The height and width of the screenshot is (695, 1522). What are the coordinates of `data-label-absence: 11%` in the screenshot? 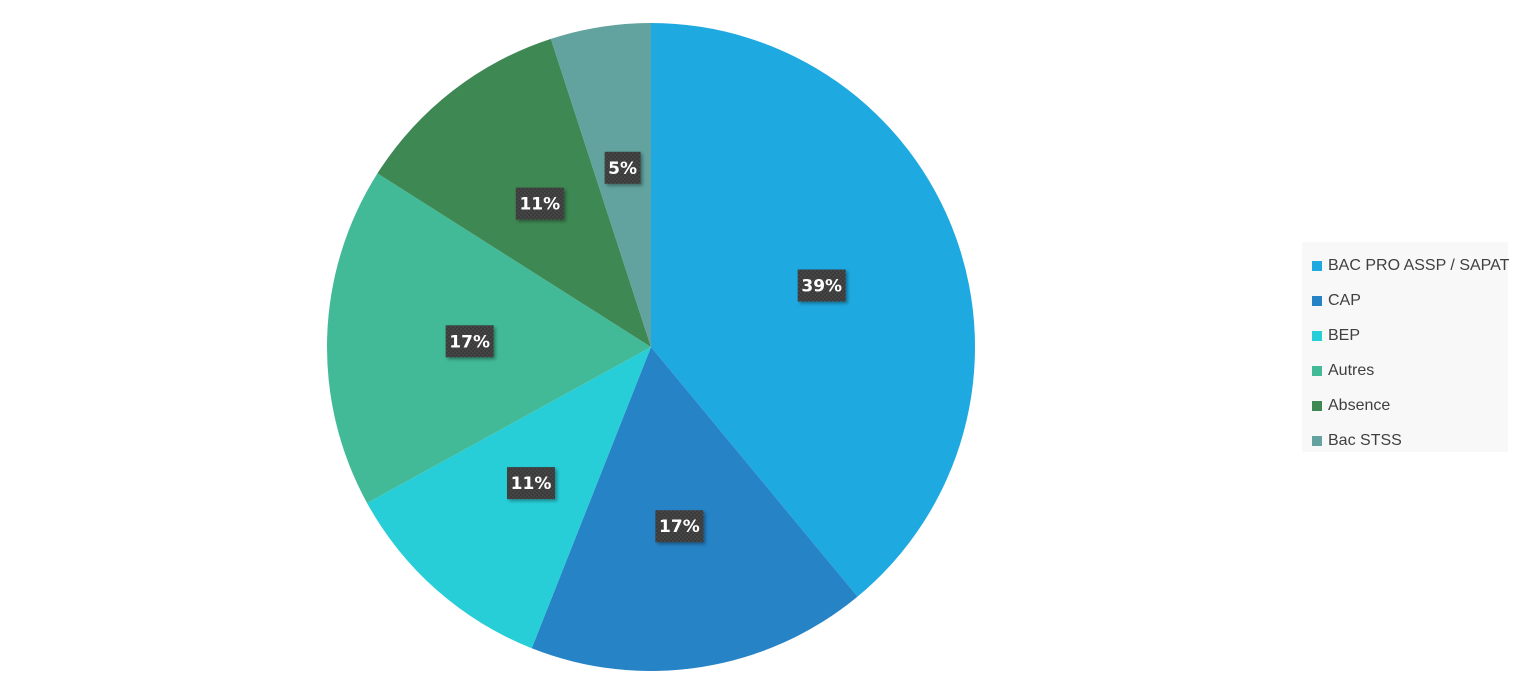 It's located at (539, 203).